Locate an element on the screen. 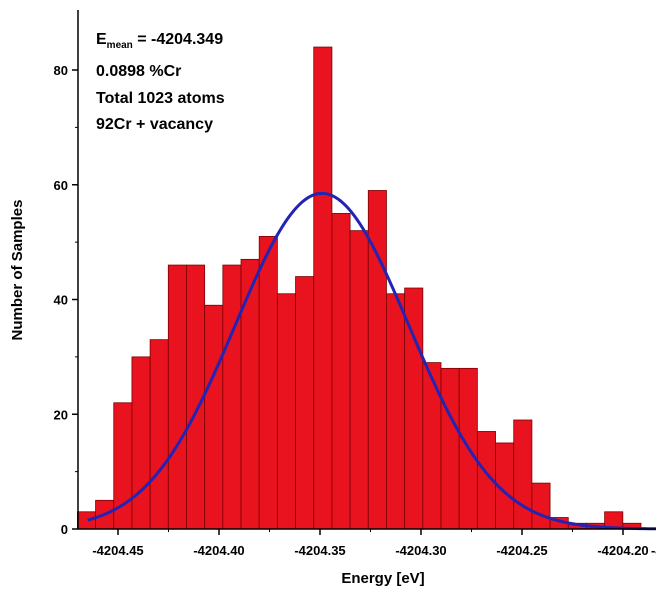 The width and height of the screenshot is (656, 589). annotation-mean-value: = -4204.349 is located at coordinates (178, 39).